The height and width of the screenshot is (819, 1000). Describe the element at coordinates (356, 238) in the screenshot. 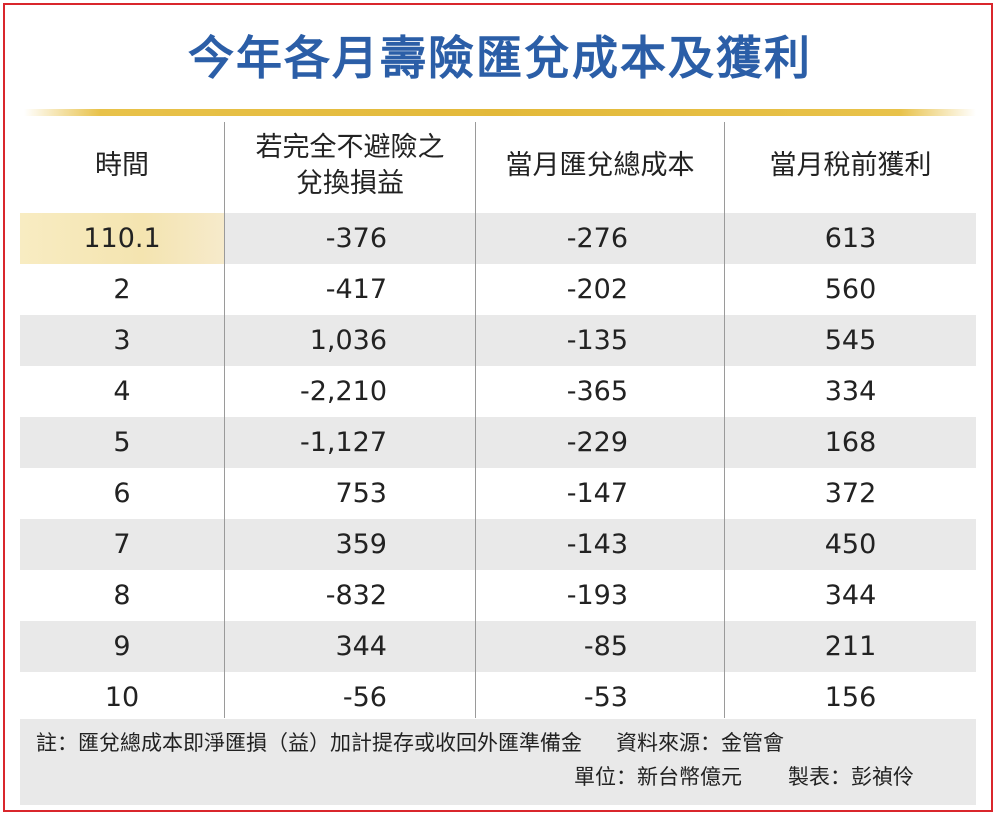

I see `cell-unhedged-fx: -376` at that location.